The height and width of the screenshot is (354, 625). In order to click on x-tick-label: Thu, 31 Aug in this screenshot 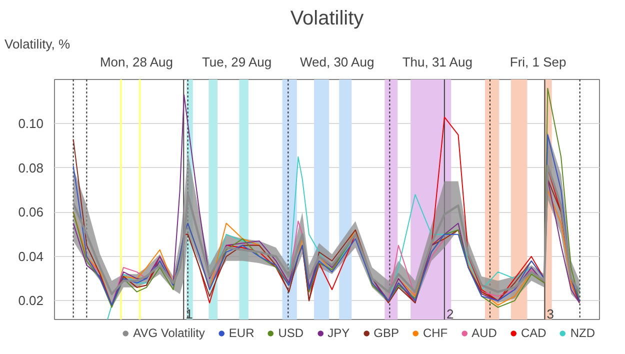, I will do `click(437, 62)`.